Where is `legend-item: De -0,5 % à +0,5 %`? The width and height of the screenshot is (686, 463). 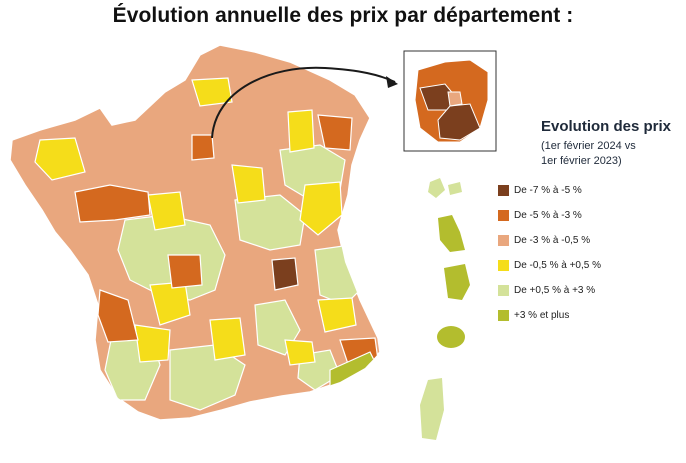
legend-item: De -0,5 % à +0,5 % is located at coordinates (549, 265).